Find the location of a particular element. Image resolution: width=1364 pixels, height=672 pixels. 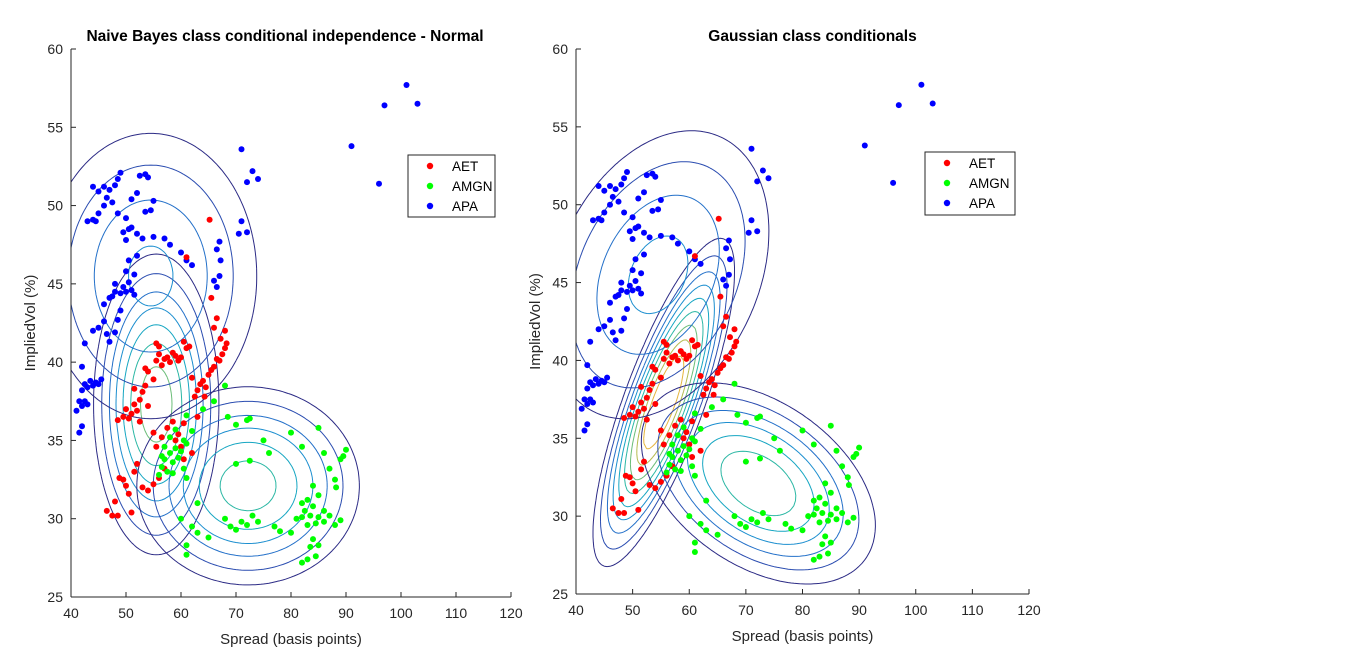

legend-marker-apa is located at coordinates (947, 203).